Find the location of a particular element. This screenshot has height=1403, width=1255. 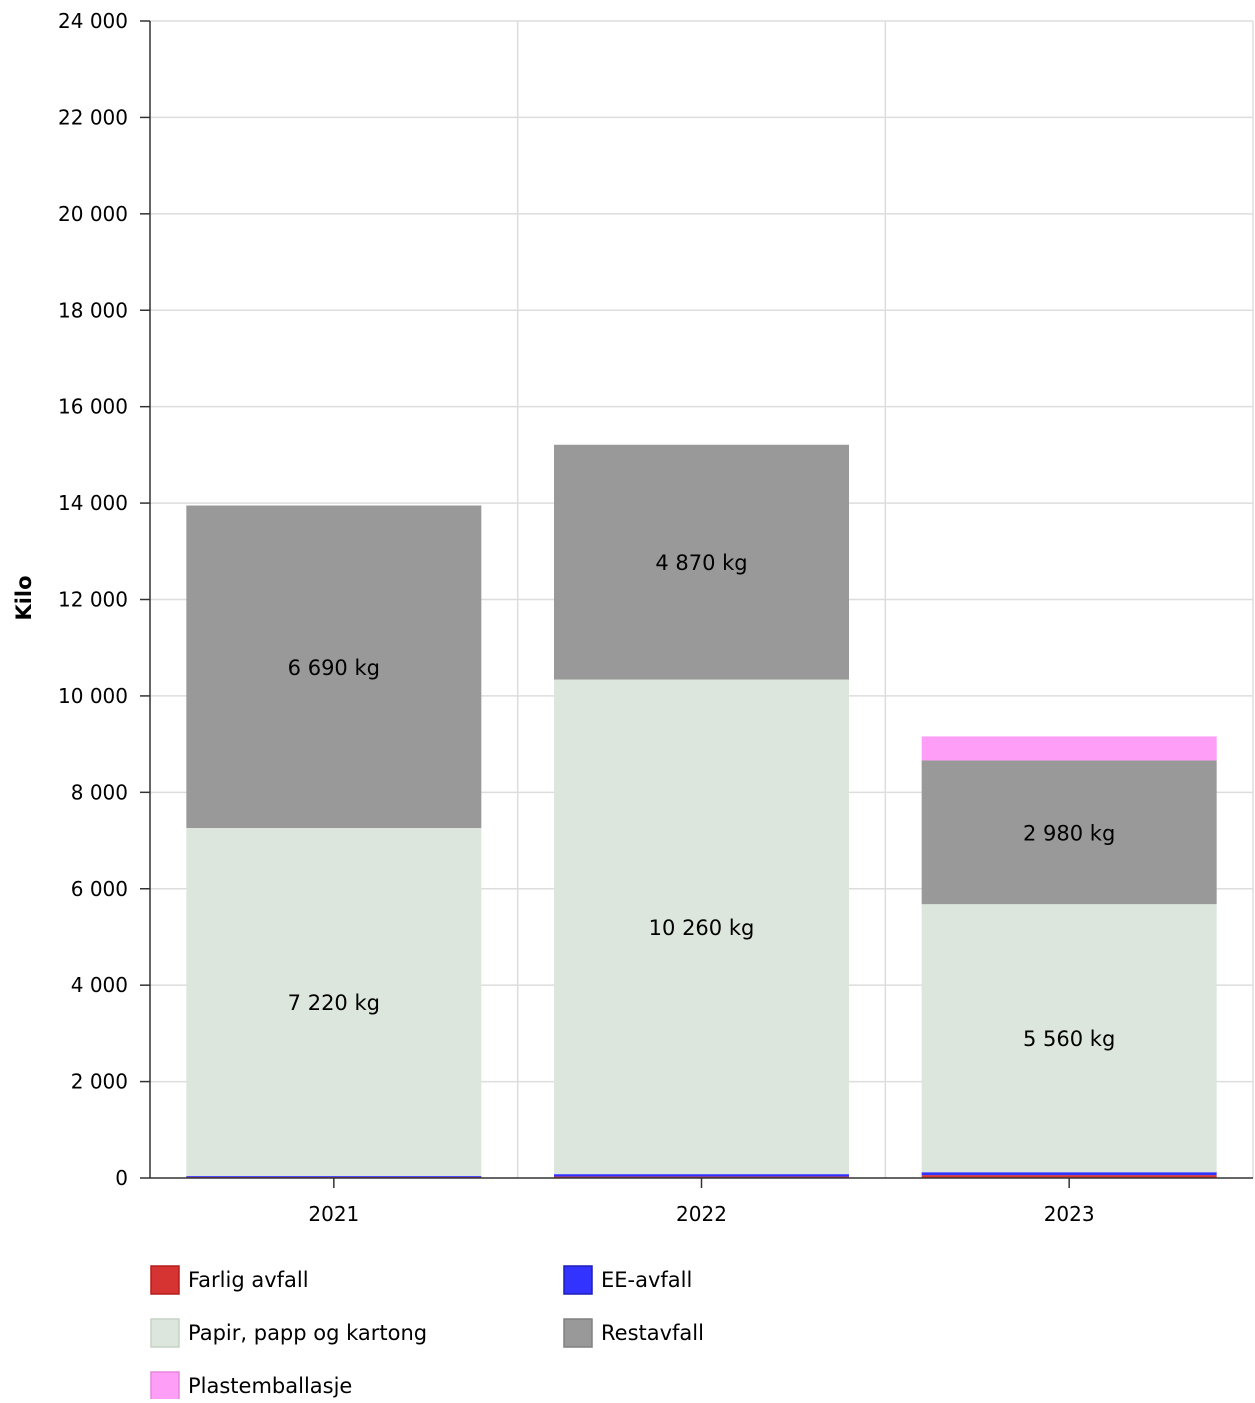

data-label: 5 560 kg is located at coordinates (1069, 1039).